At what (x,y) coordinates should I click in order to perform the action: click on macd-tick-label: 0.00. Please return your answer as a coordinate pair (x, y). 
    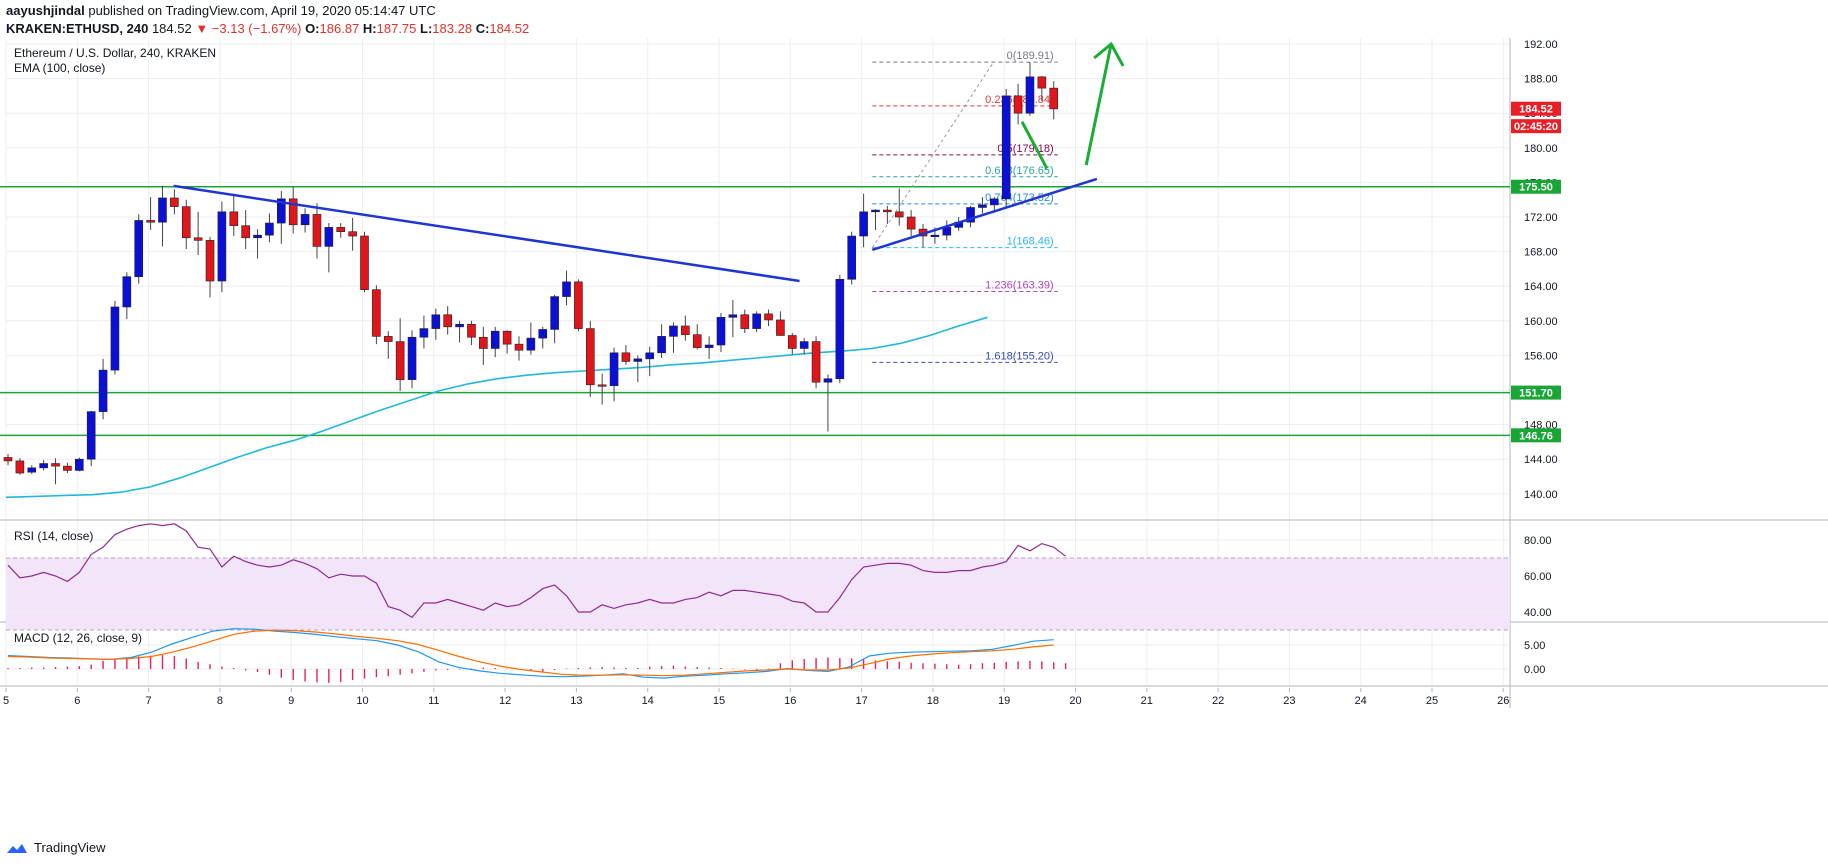
    Looking at the image, I should click on (1534, 670).